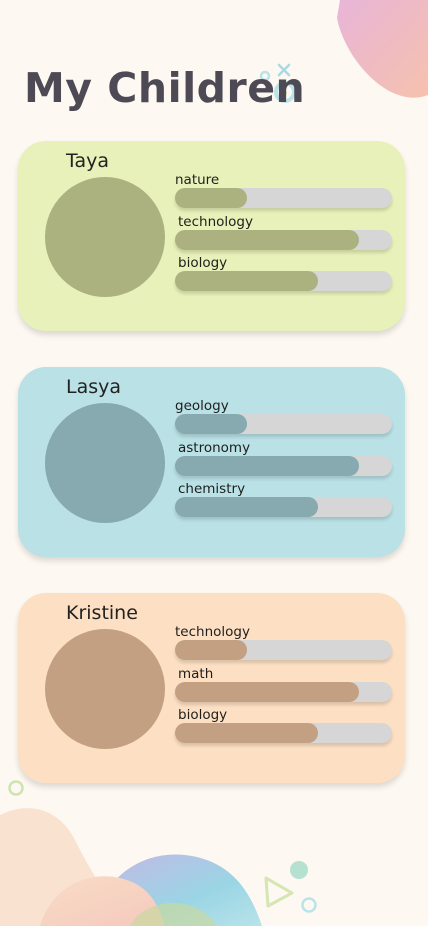 The height and width of the screenshot is (926, 428). Describe the element at coordinates (284, 70) in the screenshot. I see `confetti-cross` at that location.